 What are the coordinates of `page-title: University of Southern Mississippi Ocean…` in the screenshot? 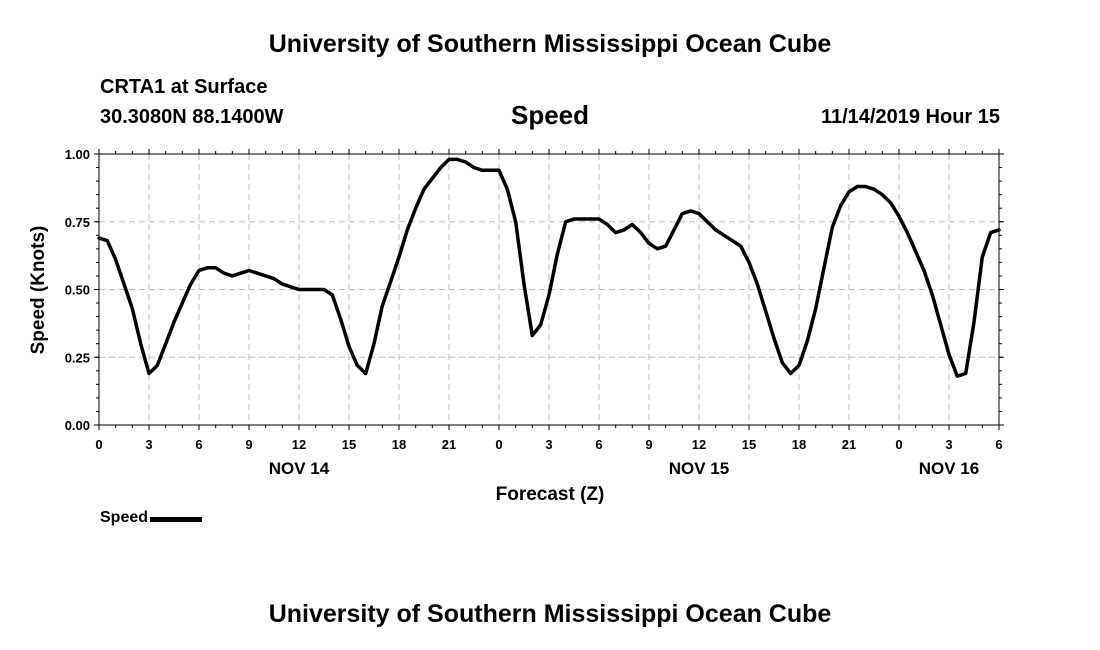 It's located at (550, 44).